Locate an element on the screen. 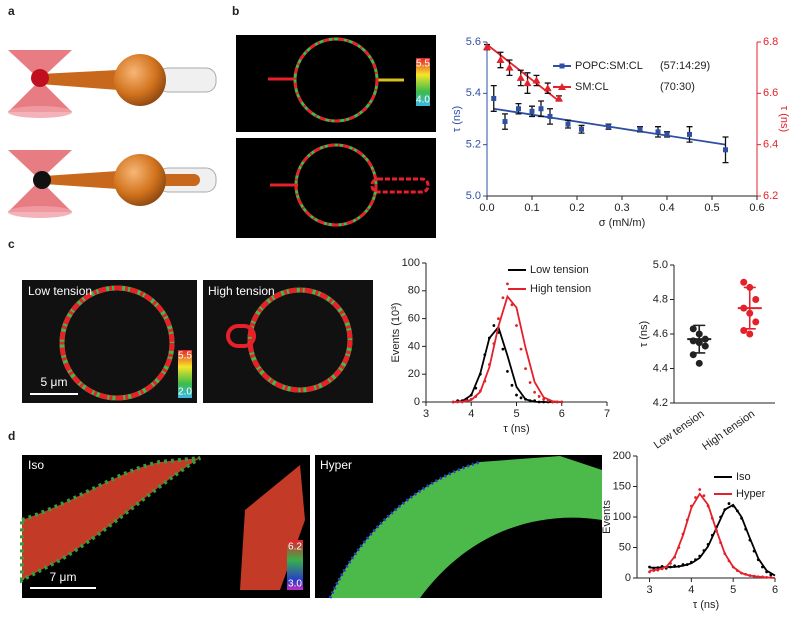 The image size is (800, 618). sd-bar is located at coordinates (749, 308).